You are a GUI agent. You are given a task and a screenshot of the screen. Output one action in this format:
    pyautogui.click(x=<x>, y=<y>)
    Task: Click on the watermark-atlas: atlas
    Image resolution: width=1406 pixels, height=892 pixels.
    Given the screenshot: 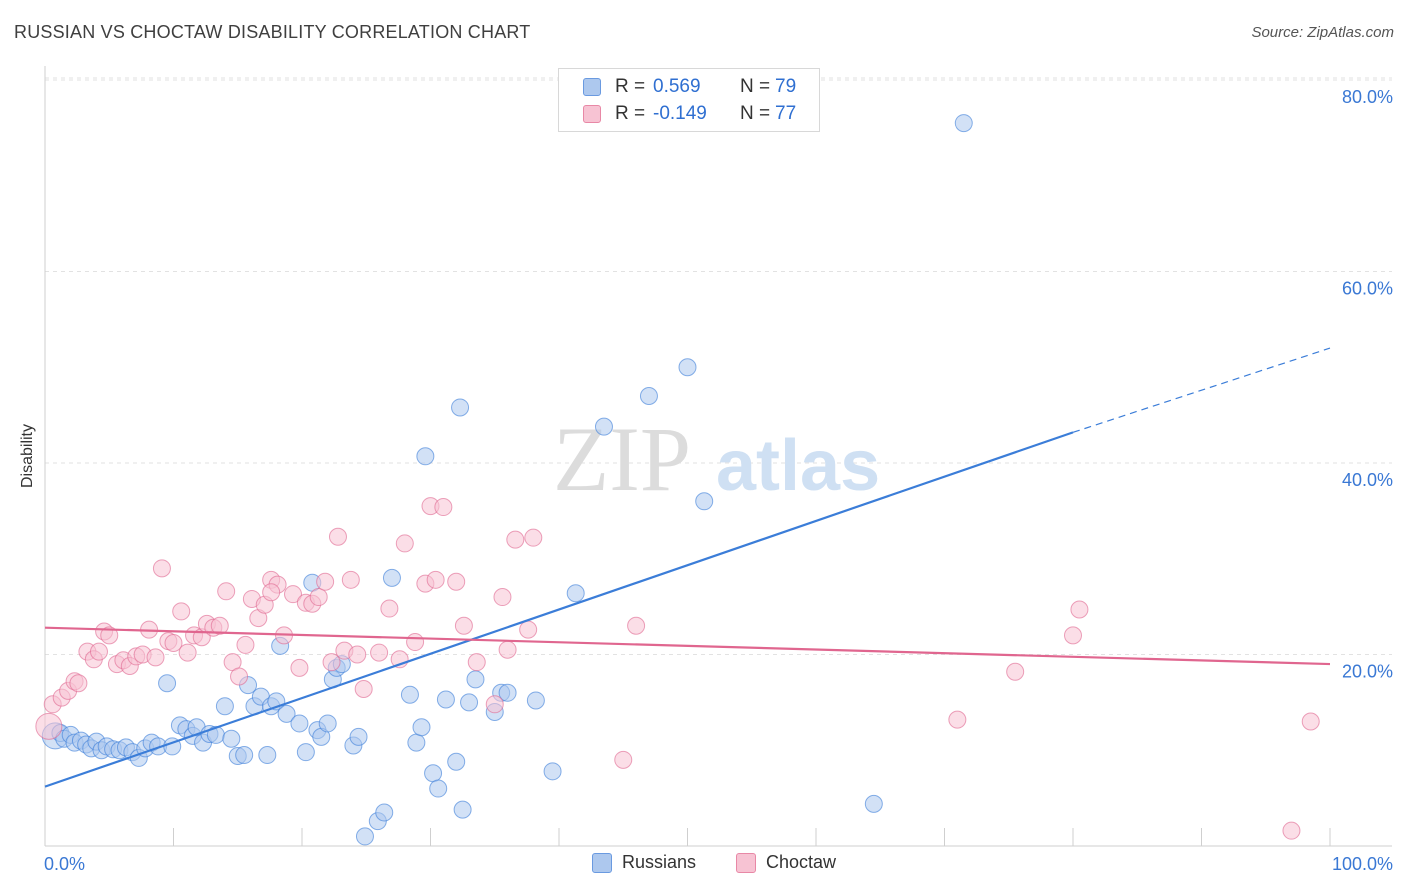 What is the action you would take?
    pyautogui.click(x=798, y=466)
    